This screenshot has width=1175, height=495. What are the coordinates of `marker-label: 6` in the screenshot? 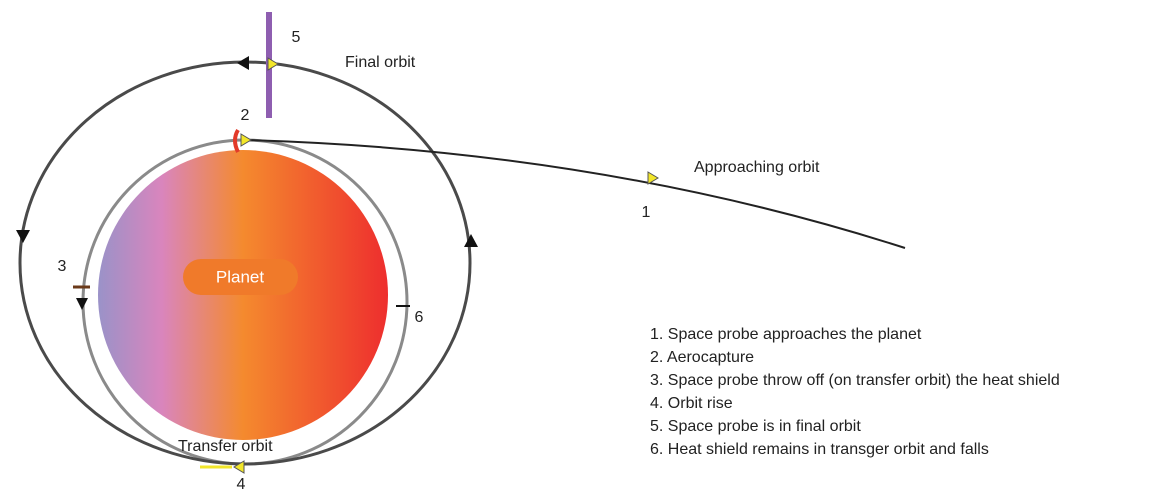 It's located at (419, 317).